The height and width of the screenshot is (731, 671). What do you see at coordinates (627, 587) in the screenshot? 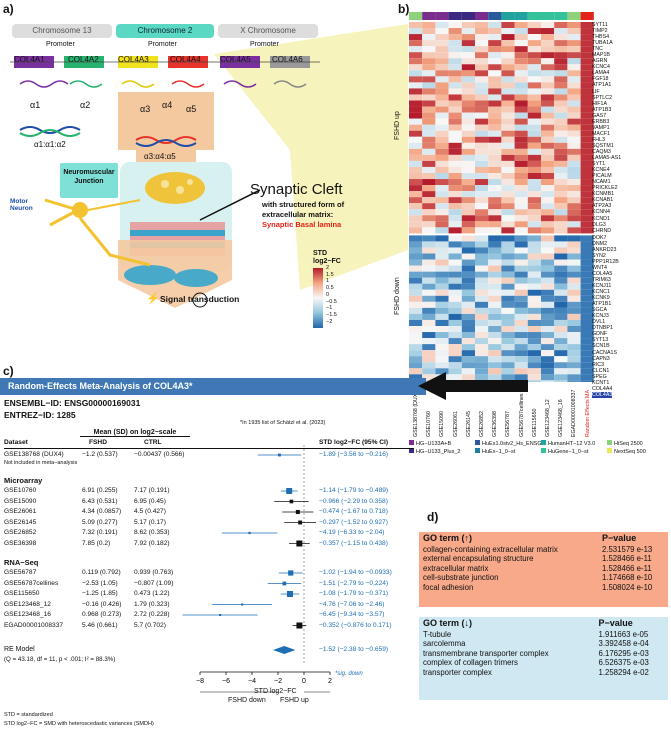
I see `go-p: 1.508024 e-10` at bounding box center [627, 587].